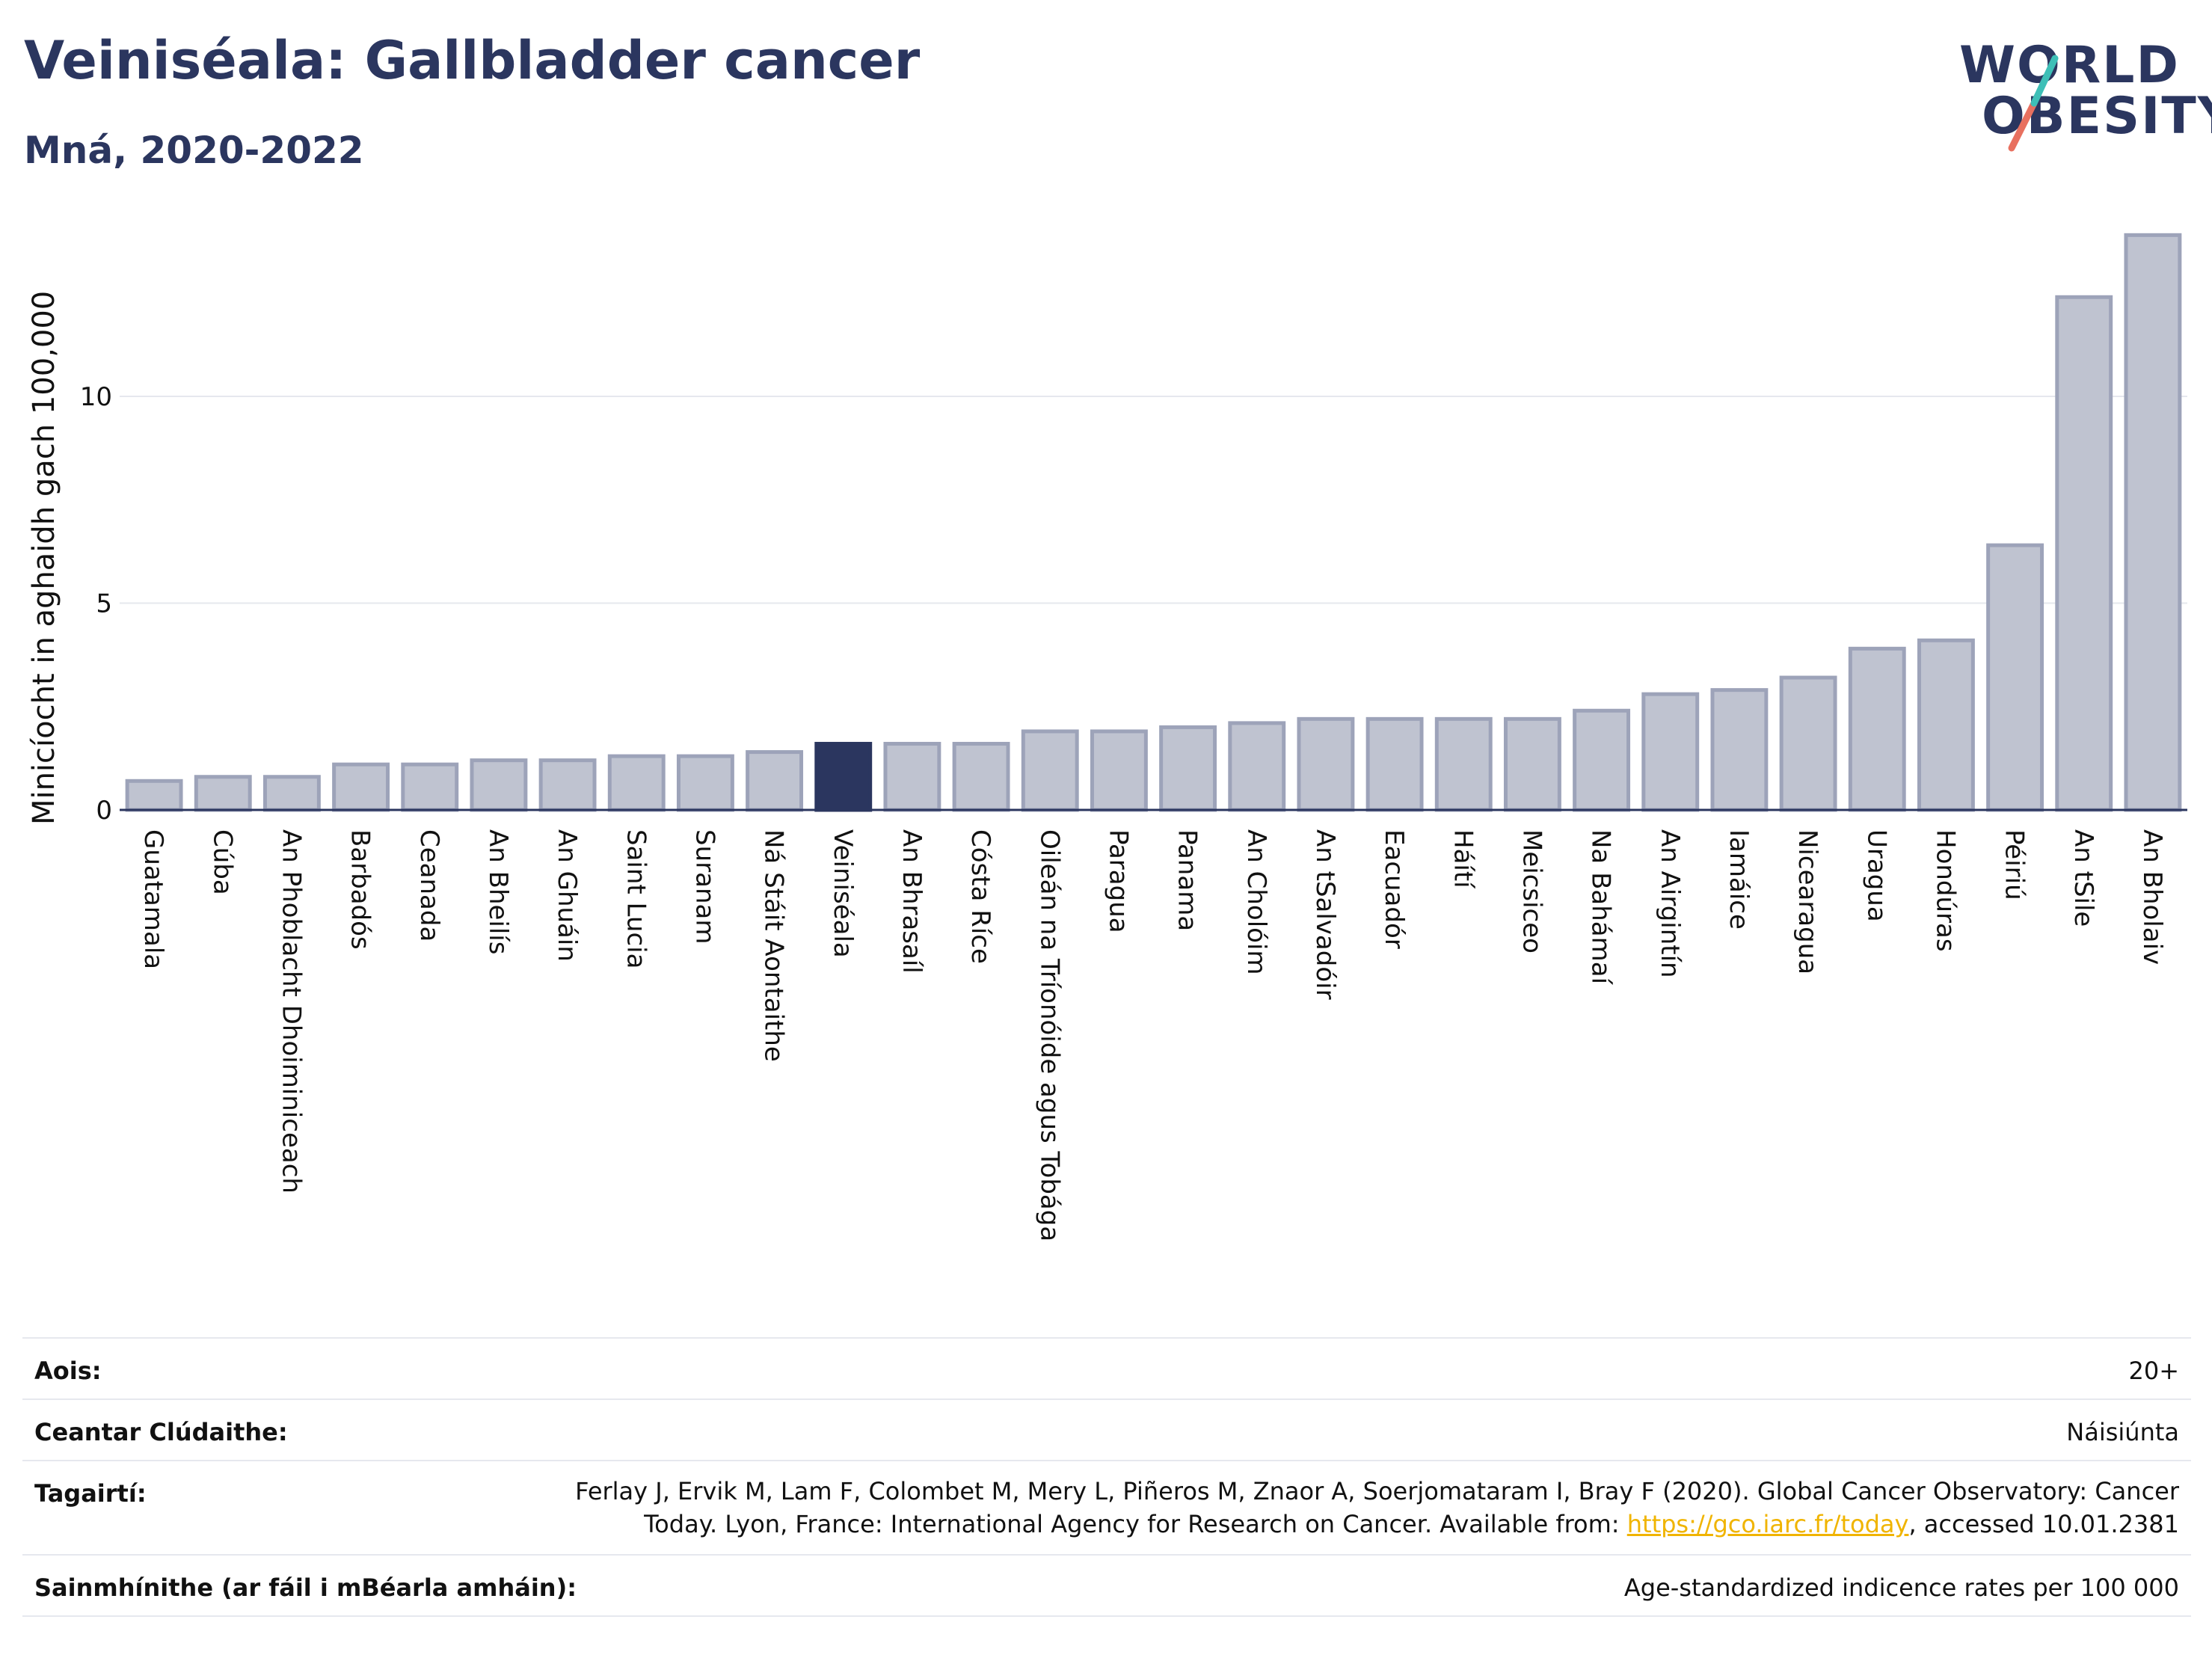 Image resolution: width=2212 pixels, height=1655 pixels. I want to click on chart-title: Veiniséala: Gallbladder cancer, so click(472, 60).